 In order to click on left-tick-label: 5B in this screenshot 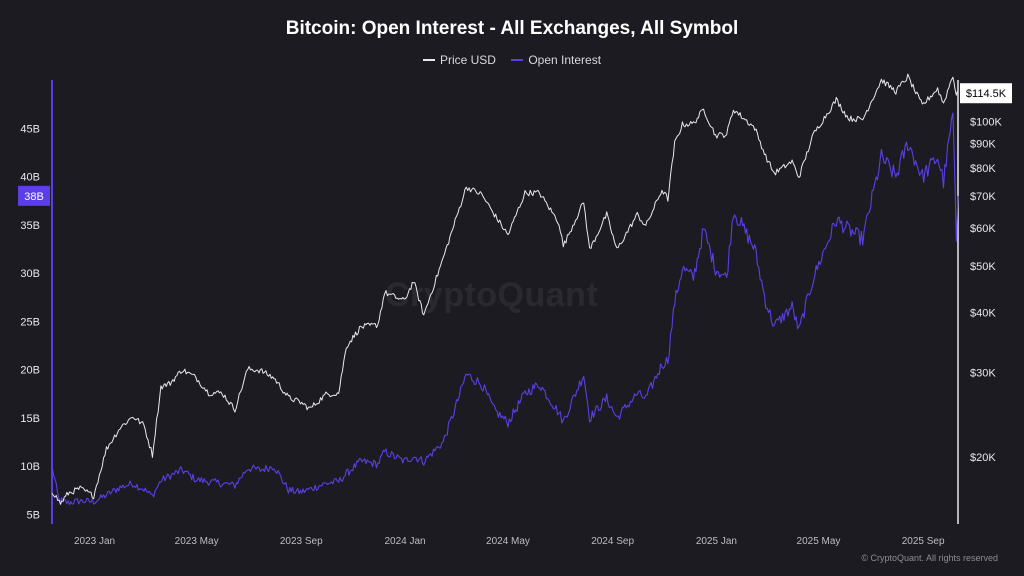, I will do `click(33, 515)`.